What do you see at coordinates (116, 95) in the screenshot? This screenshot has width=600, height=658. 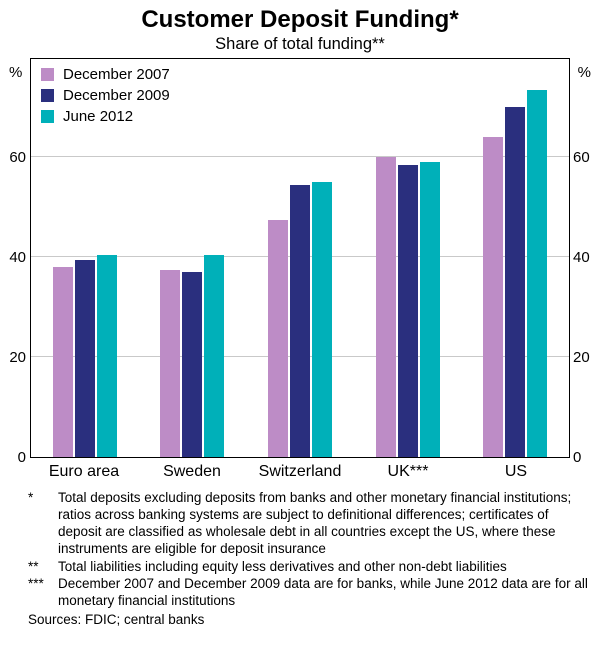 I see `legend-label: December 2009` at bounding box center [116, 95].